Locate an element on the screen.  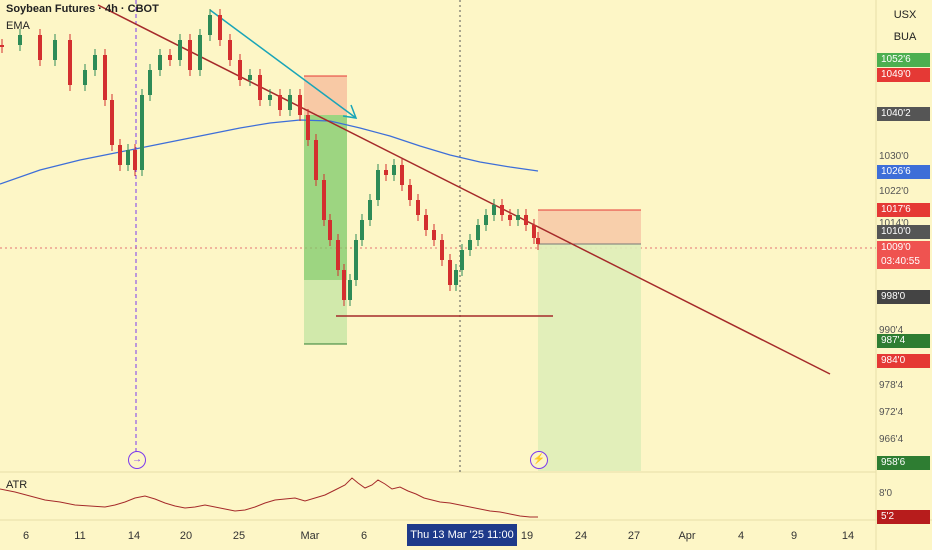
price-tag-atr: 5'2 is located at coordinates (903, 517).